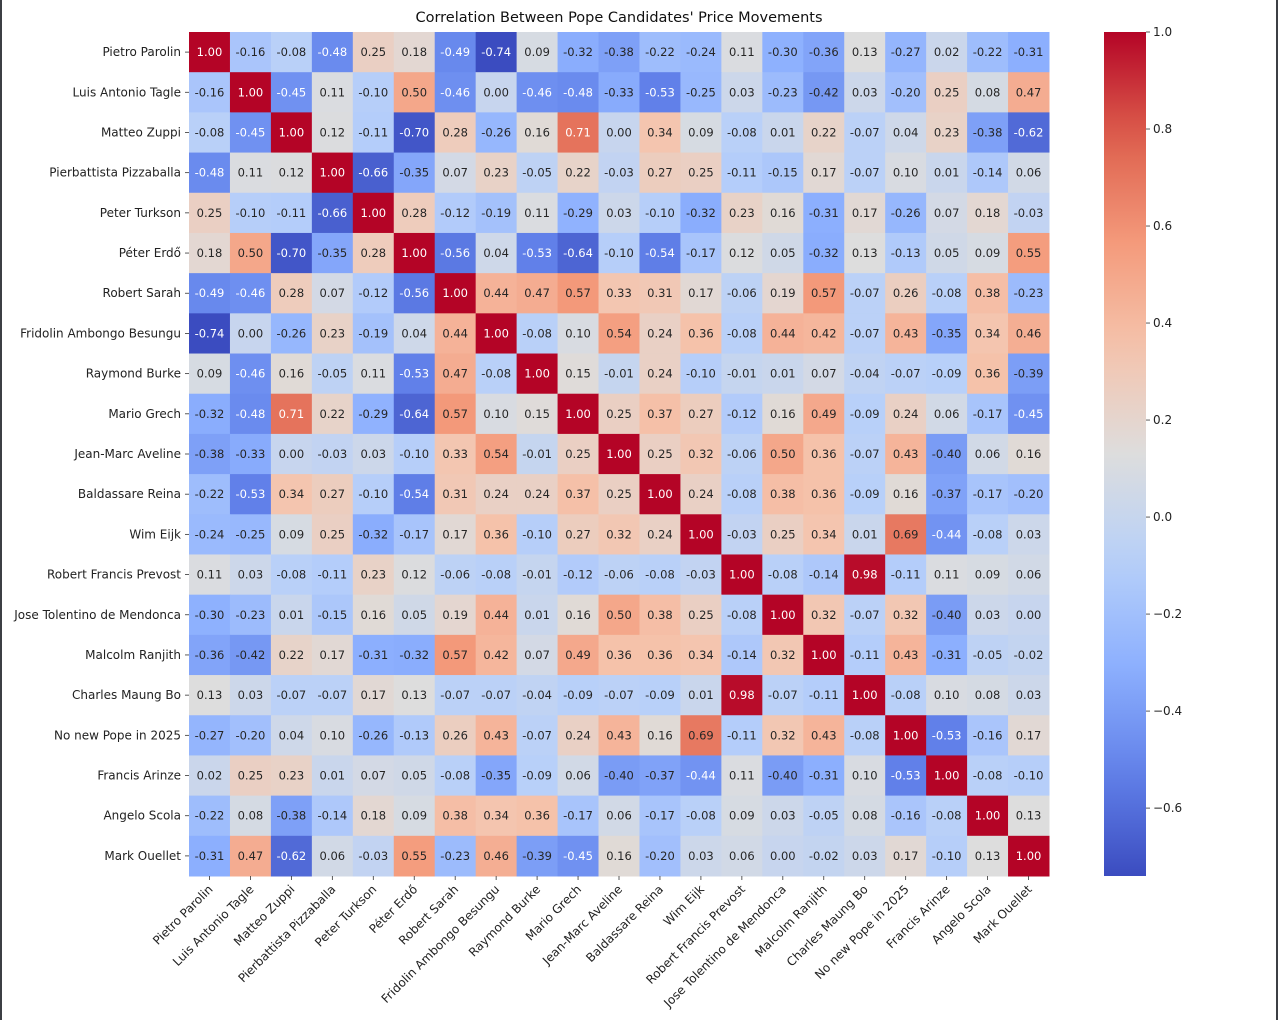  Describe the element at coordinates (1167, 614) in the screenshot. I see `colorbar-tick-label: −0.2` at that location.